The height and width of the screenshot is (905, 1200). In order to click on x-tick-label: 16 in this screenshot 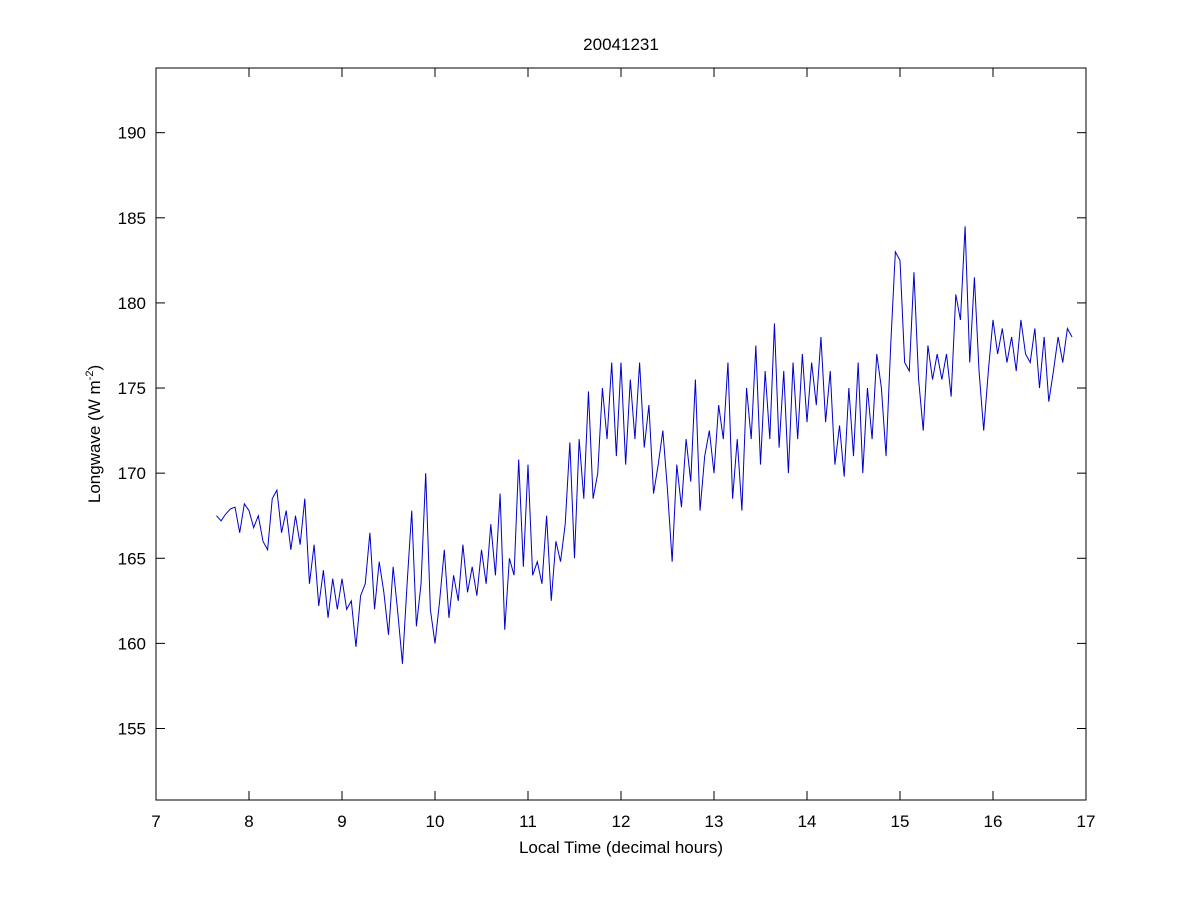, I will do `click(993, 821)`.